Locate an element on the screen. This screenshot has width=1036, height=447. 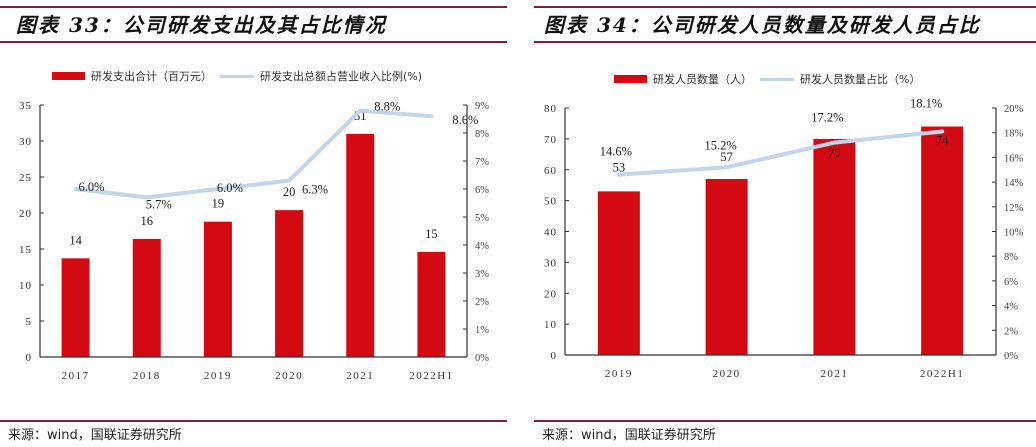
right-y-tick-label: 3% is located at coordinates (482, 274).